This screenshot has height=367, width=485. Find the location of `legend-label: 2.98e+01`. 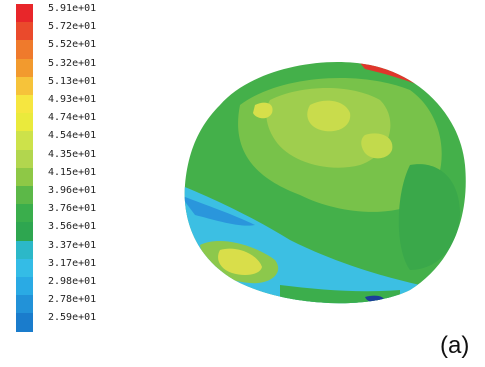

legend-label: 2.98e+01 is located at coordinates (72, 281).